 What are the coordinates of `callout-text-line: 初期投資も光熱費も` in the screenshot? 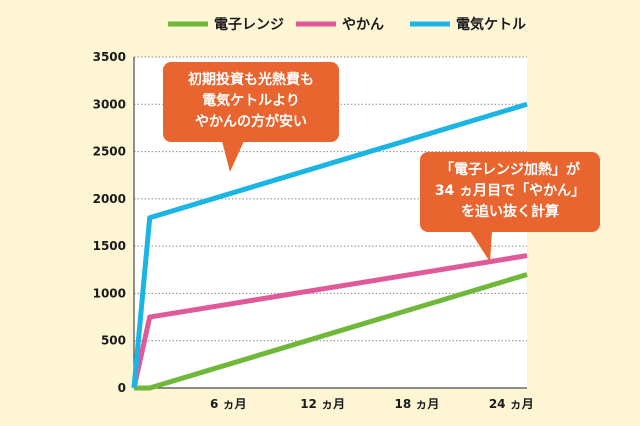 It's located at (251, 79).